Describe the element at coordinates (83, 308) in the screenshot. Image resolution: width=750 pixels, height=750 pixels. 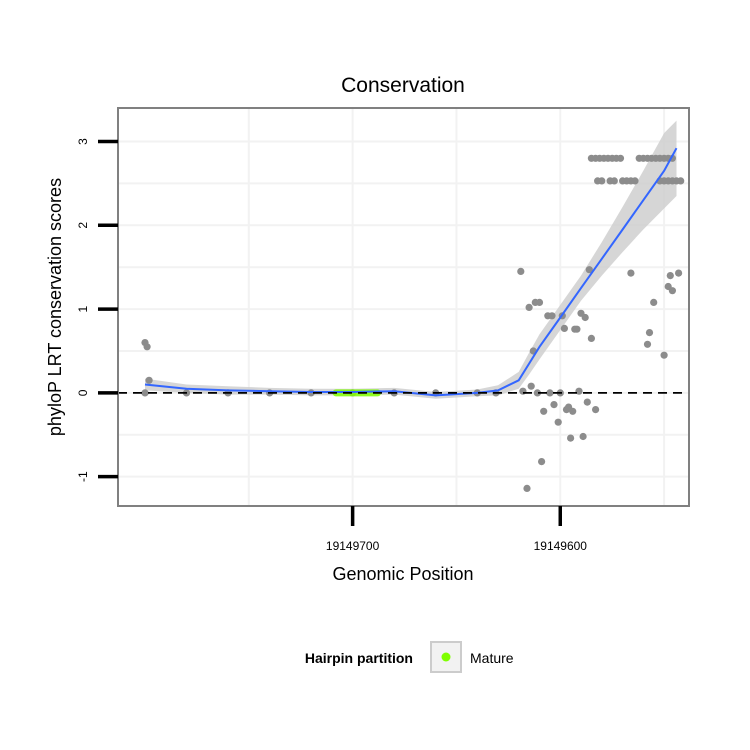
I see `y-tick-label: 1` at that location.